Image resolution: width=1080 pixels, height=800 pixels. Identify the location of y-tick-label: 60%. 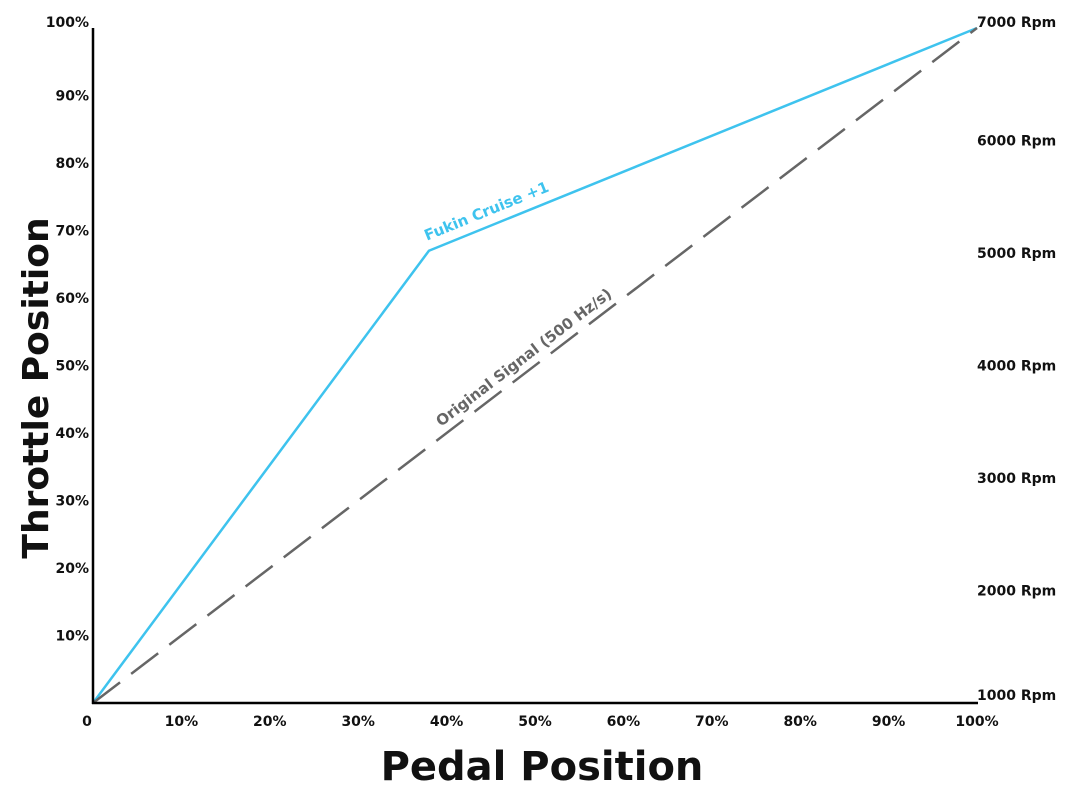
(72, 299).